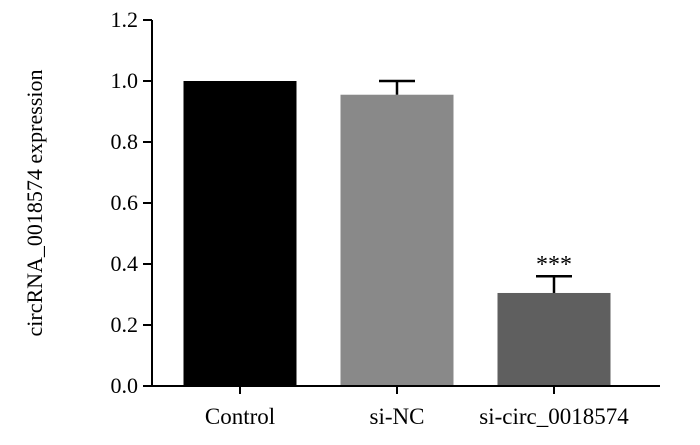 This screenshot has height=445, width=700. I want to click on y-tick-label: 0.0, so click(125, 385).